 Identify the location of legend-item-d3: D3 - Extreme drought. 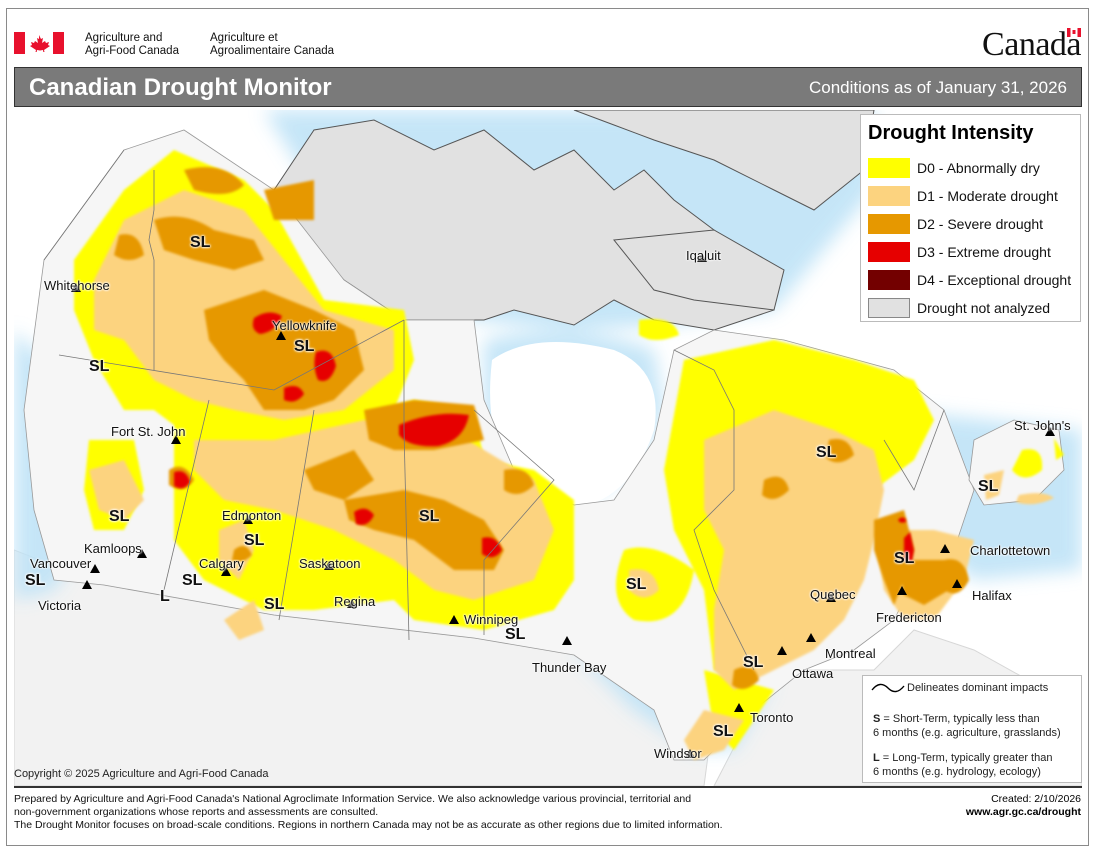
(973, 253).